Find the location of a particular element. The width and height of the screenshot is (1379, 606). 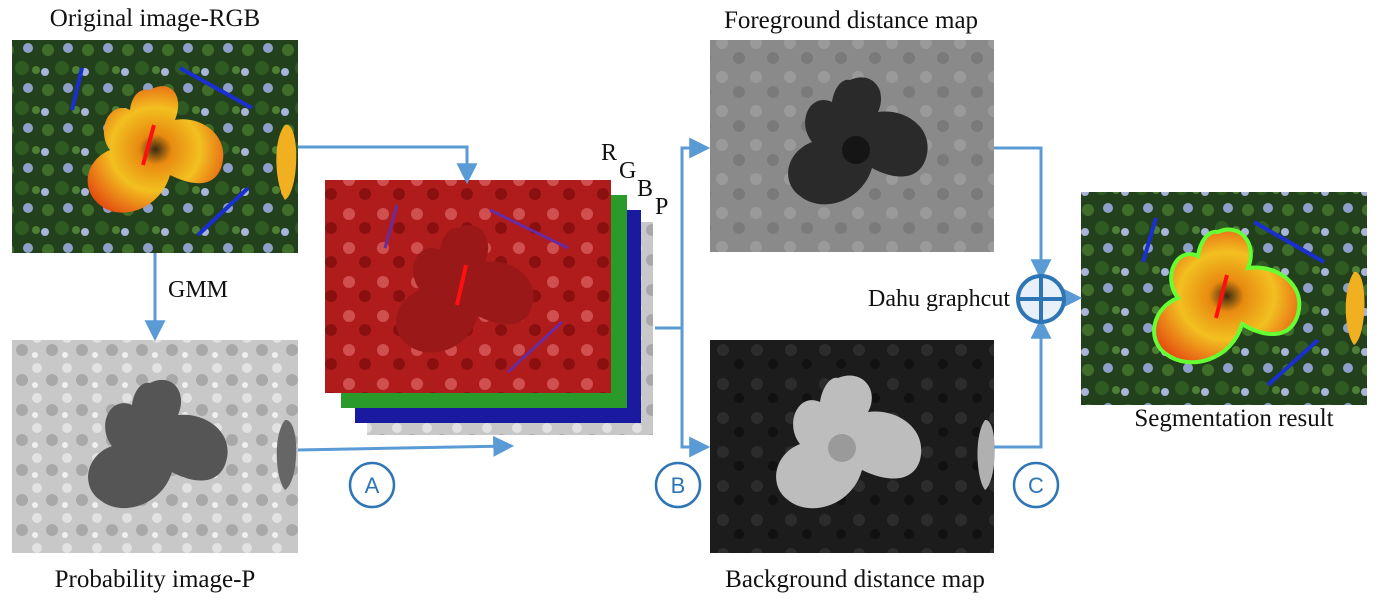

segmentation-result-label: Segmentation result is located at coordinates (1233, 418).